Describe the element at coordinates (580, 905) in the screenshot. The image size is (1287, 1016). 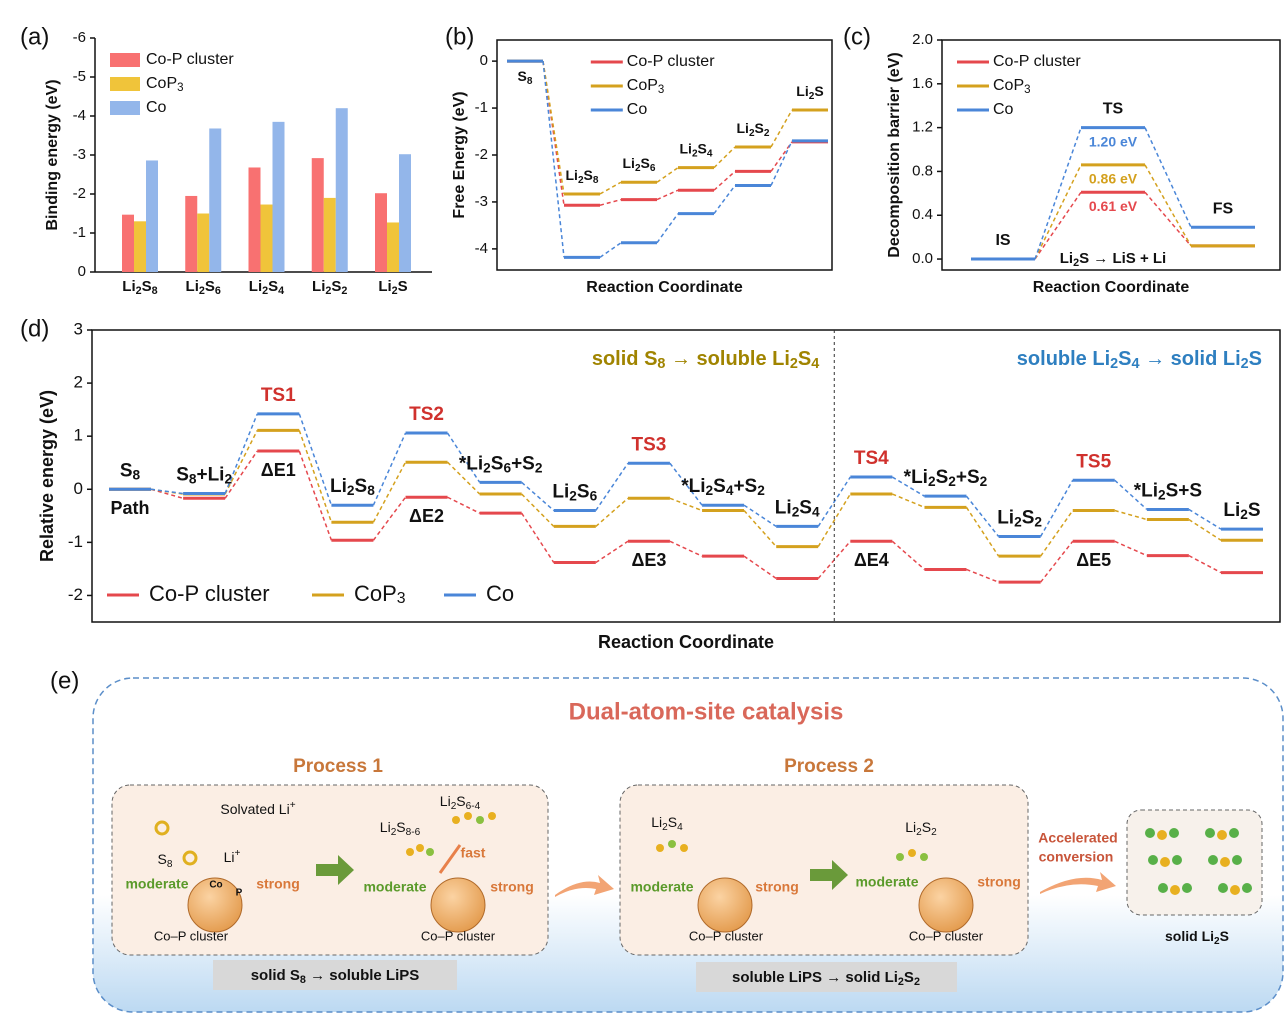
I see `clusters` at that location.